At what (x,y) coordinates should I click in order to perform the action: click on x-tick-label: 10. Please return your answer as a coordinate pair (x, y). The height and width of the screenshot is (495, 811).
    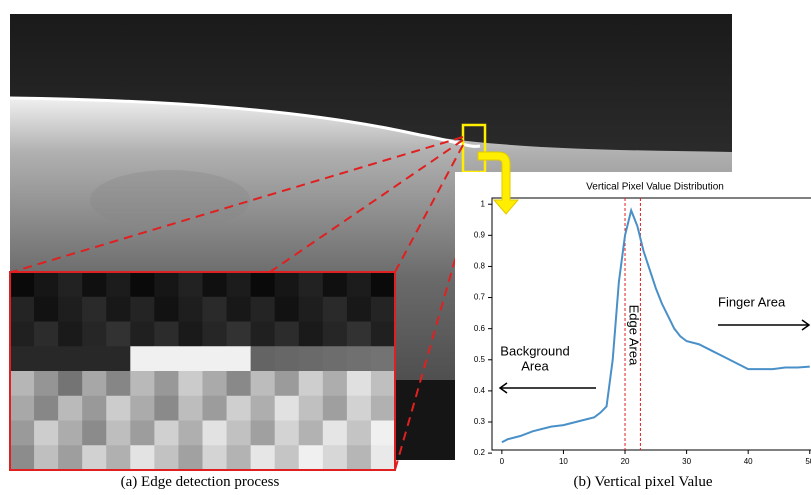
    Looking at the image, I should click on (563, 461).